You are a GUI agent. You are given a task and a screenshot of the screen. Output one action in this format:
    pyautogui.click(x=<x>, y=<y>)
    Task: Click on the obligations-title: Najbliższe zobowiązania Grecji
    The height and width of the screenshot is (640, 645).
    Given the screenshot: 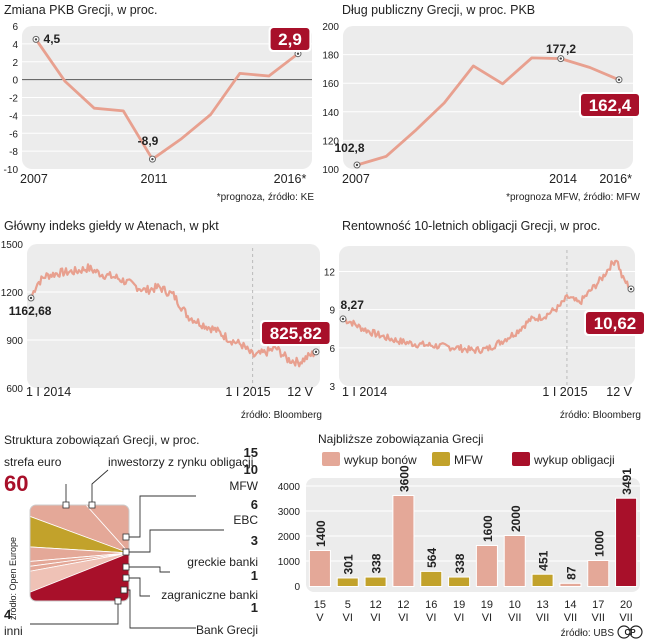 What is the action you would take?
    pyautogui.click(x=400, y=439)
    